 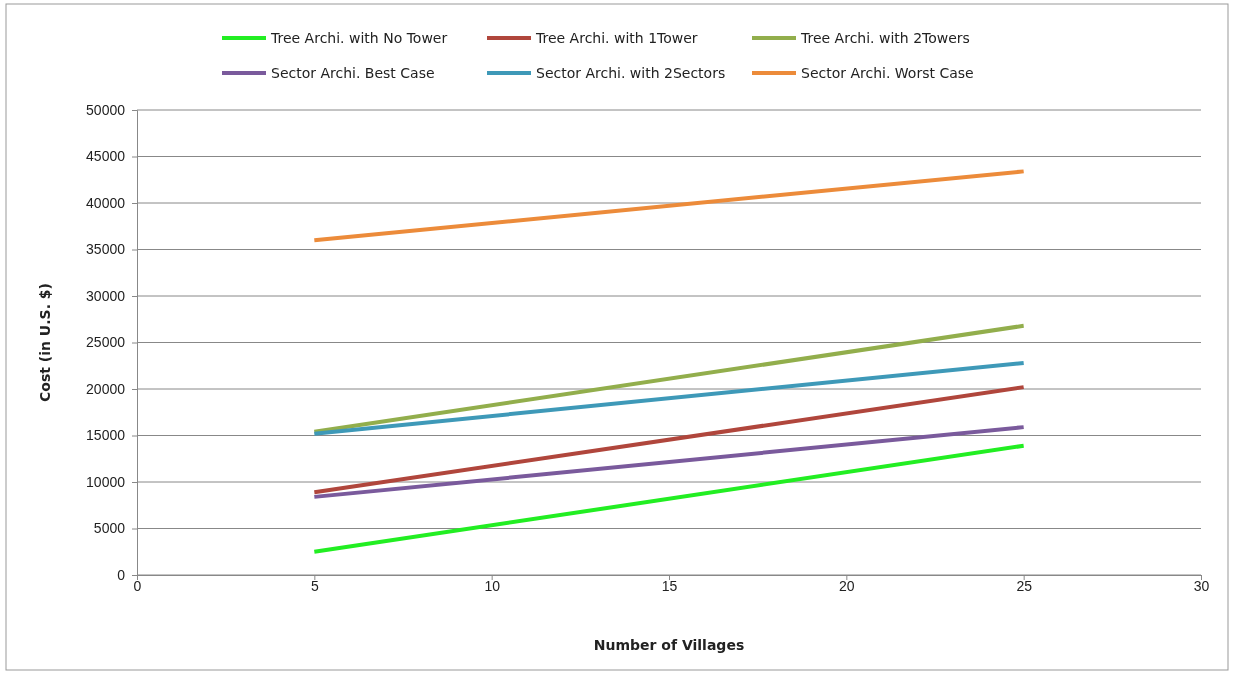 What do you see at coordinates (1024, 586) in the screenshot?
I see `x-tick-label: 25` at bounding box center [1024, 586].